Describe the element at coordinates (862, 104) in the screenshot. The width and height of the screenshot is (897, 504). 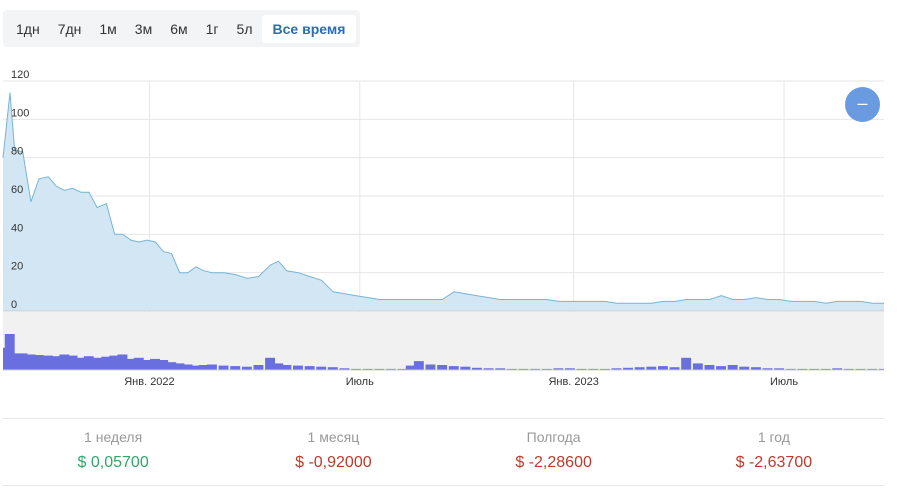
I see `zoom-reset-button: –` at that location.